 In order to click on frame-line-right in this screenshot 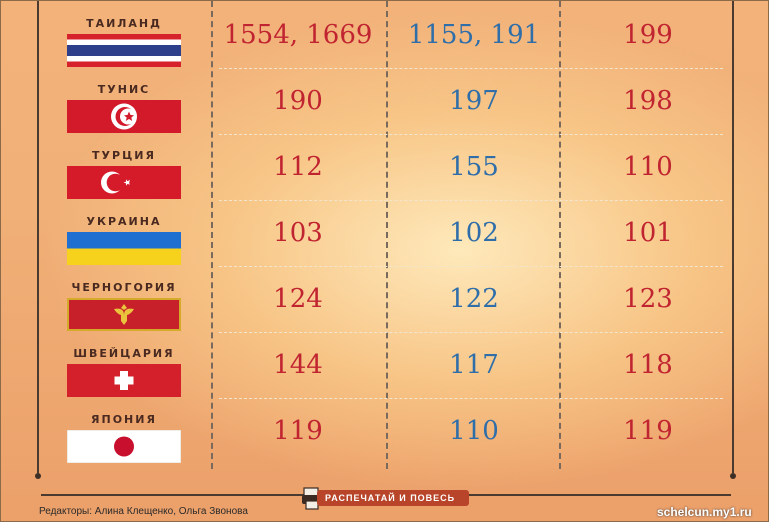, I will do `click(733, 237)`.